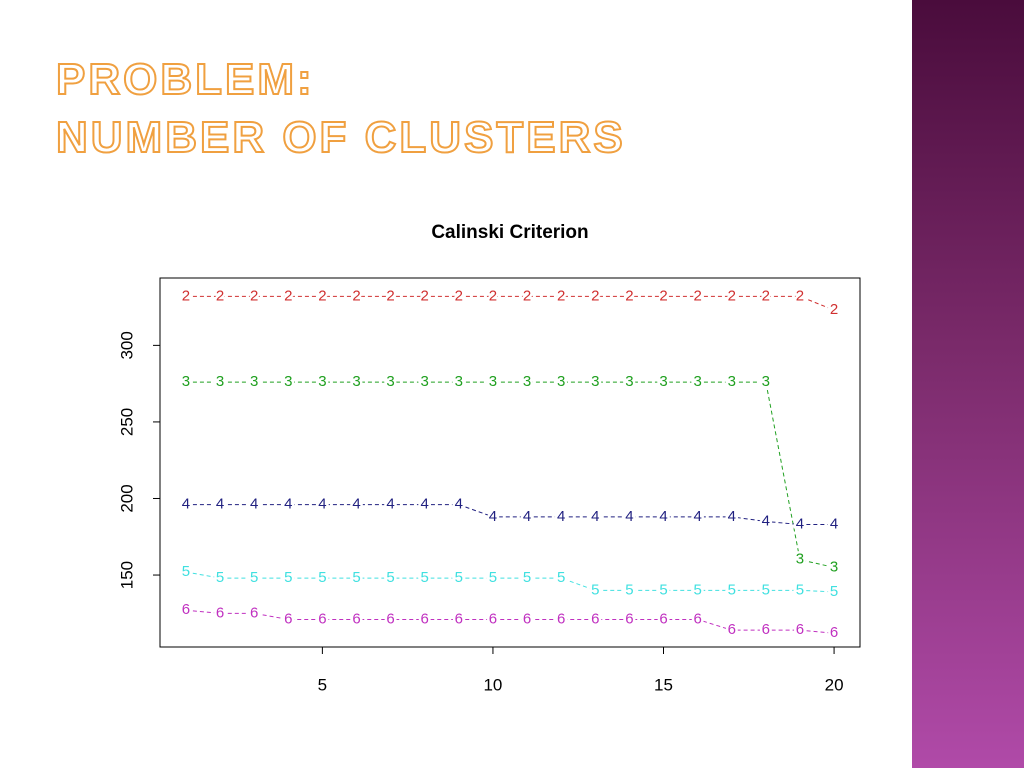  Describe the element at coordinates (126, 498) in the screenshot. I see `y-tick-label: 200` at that location.